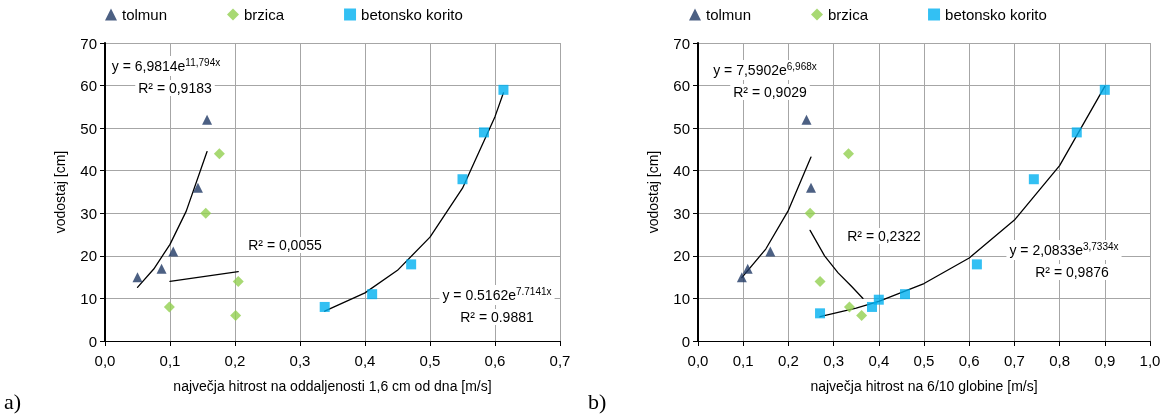  What do you see at coordinates (884, 236) in the screenshot?
I see `annotation: R² = 0,2322` at bounding box center [884, 236].